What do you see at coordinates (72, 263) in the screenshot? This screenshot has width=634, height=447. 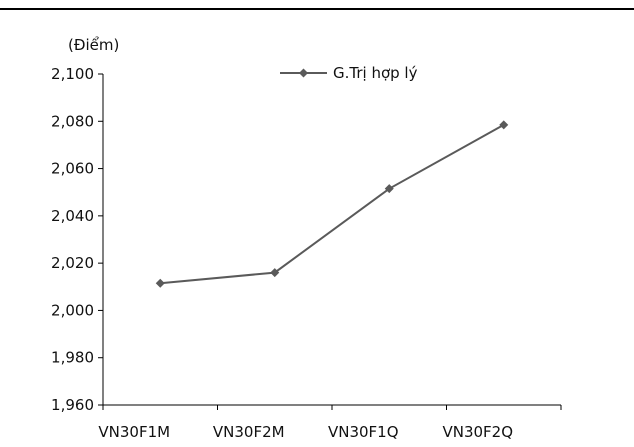 I see `y-tick-label: 2,020` at bounding box center [72, 263].